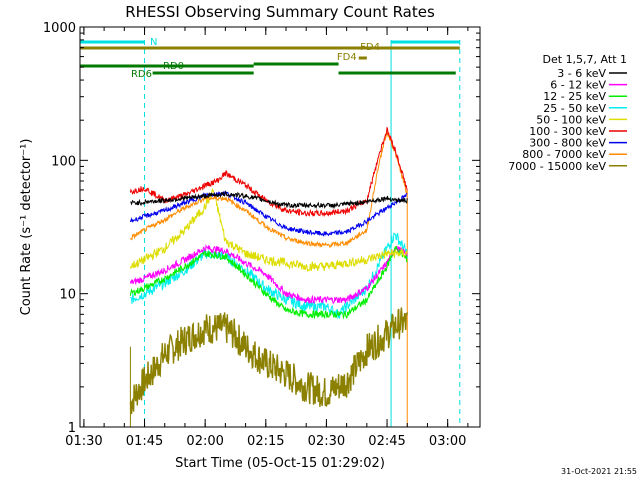 Image resolution: width=640 pixels, height=484 pixels. I want to click on x-tick-label: 03:00, so click(447, 441).